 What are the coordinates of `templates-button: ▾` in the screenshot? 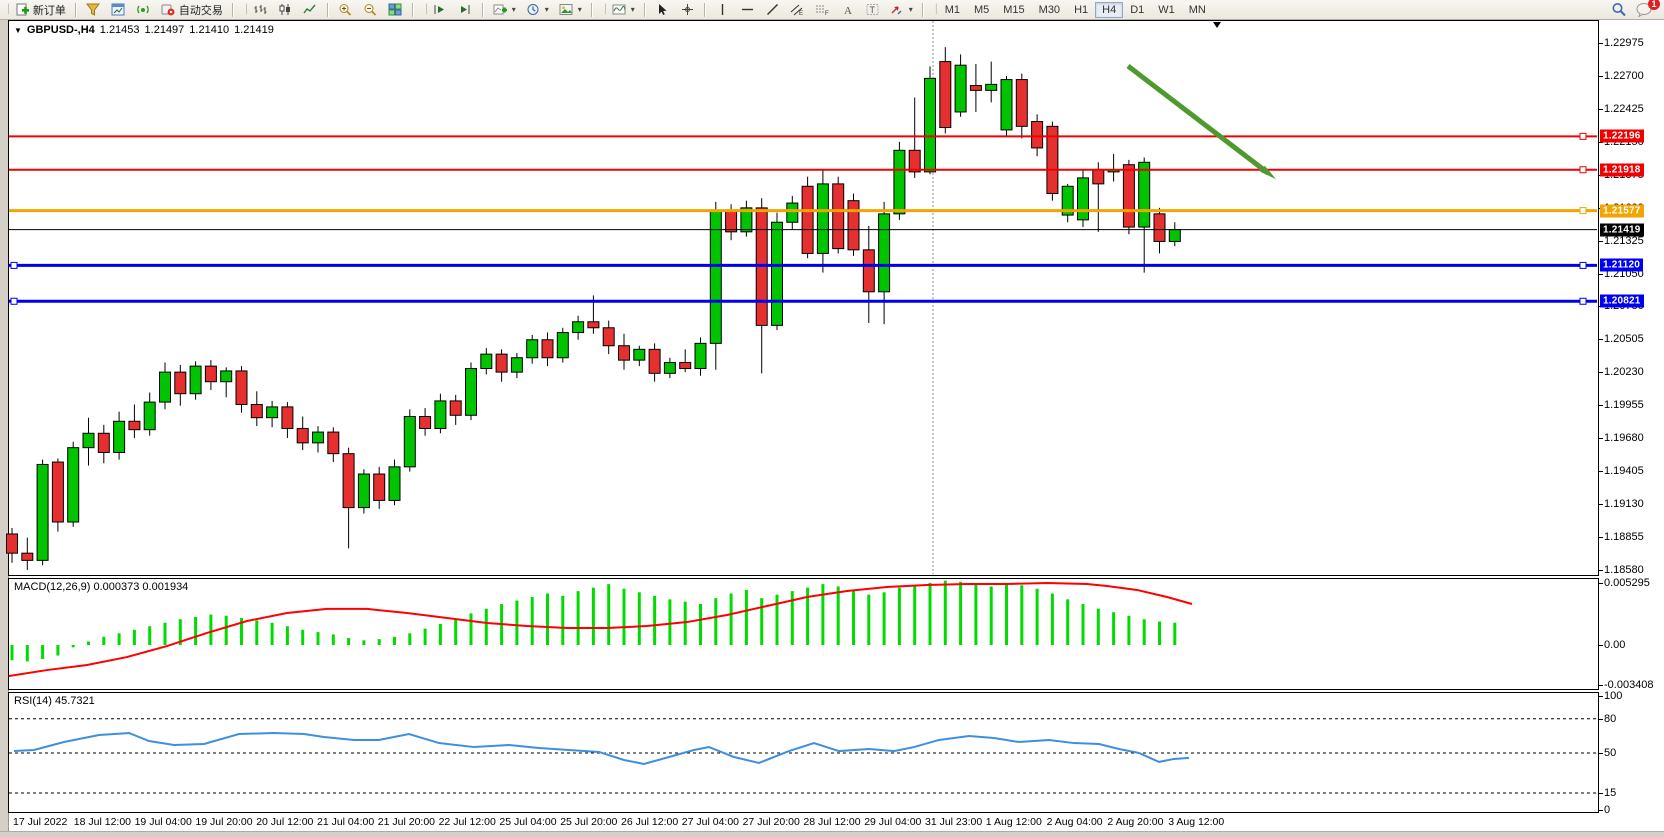 It's located at (570, 9).